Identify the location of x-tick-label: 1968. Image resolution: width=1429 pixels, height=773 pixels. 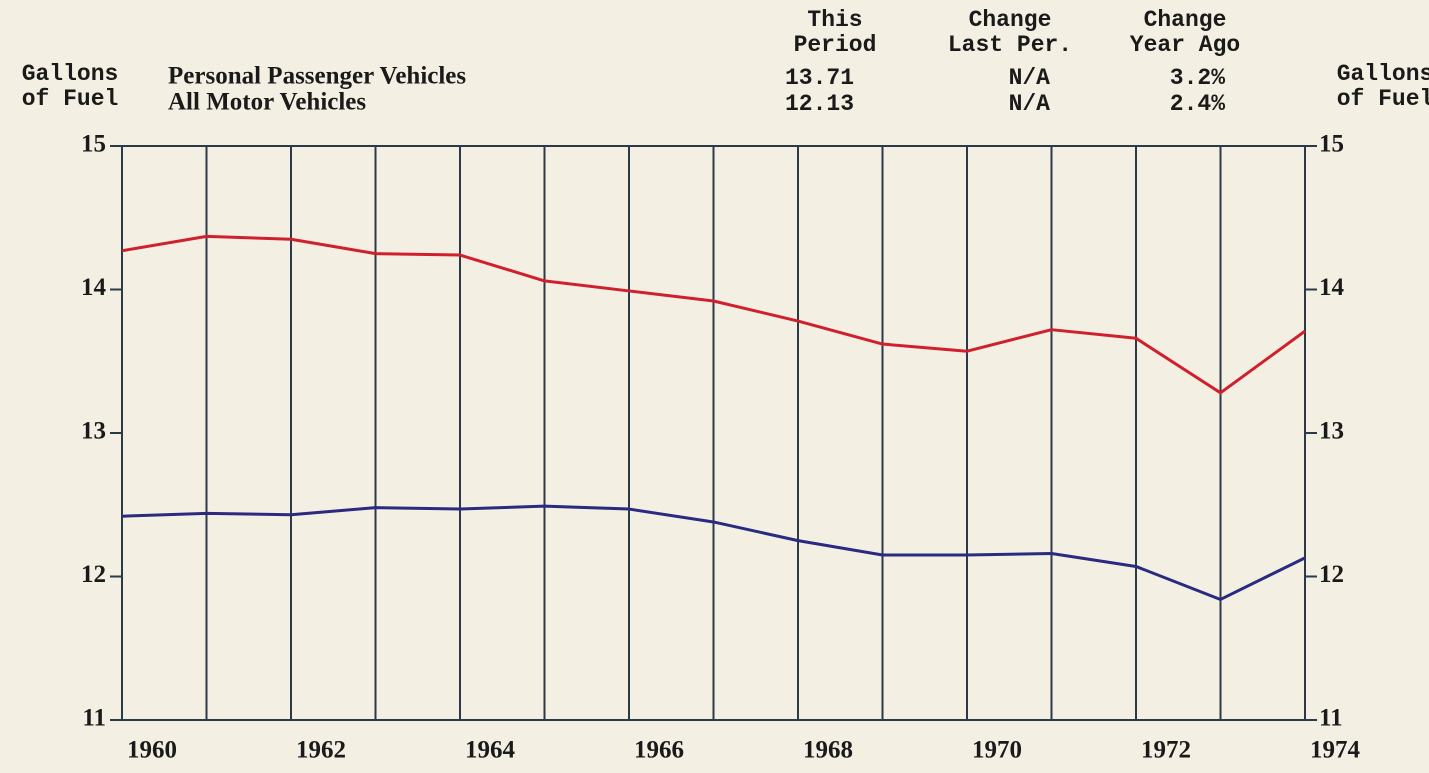
(828, 750).